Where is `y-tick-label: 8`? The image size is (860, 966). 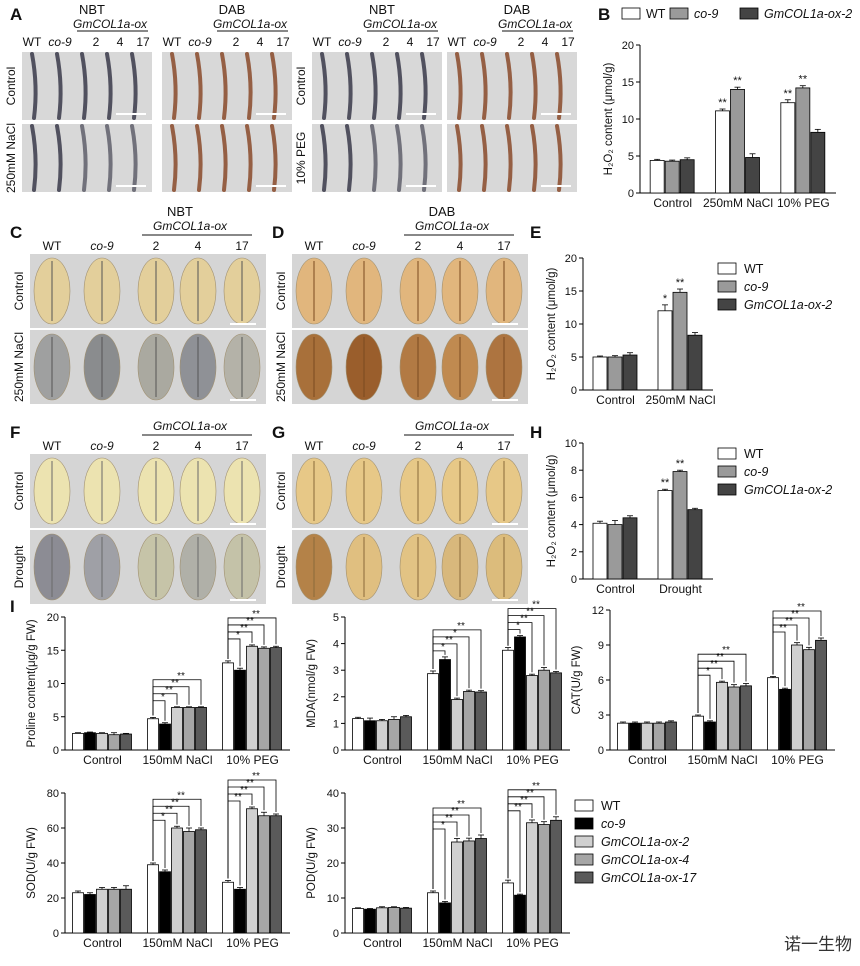 y-tick-label: 8 is located at coordinates (574, 471).